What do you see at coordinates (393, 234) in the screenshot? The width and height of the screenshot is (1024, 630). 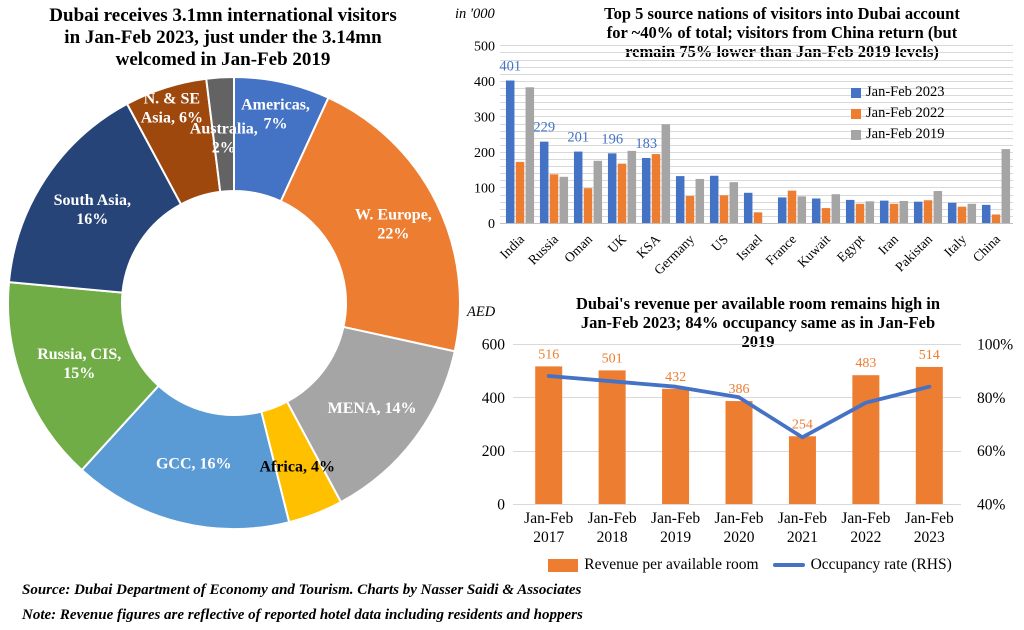 I see `donut-slice-label: 22%` at bounding box center [393, 234].